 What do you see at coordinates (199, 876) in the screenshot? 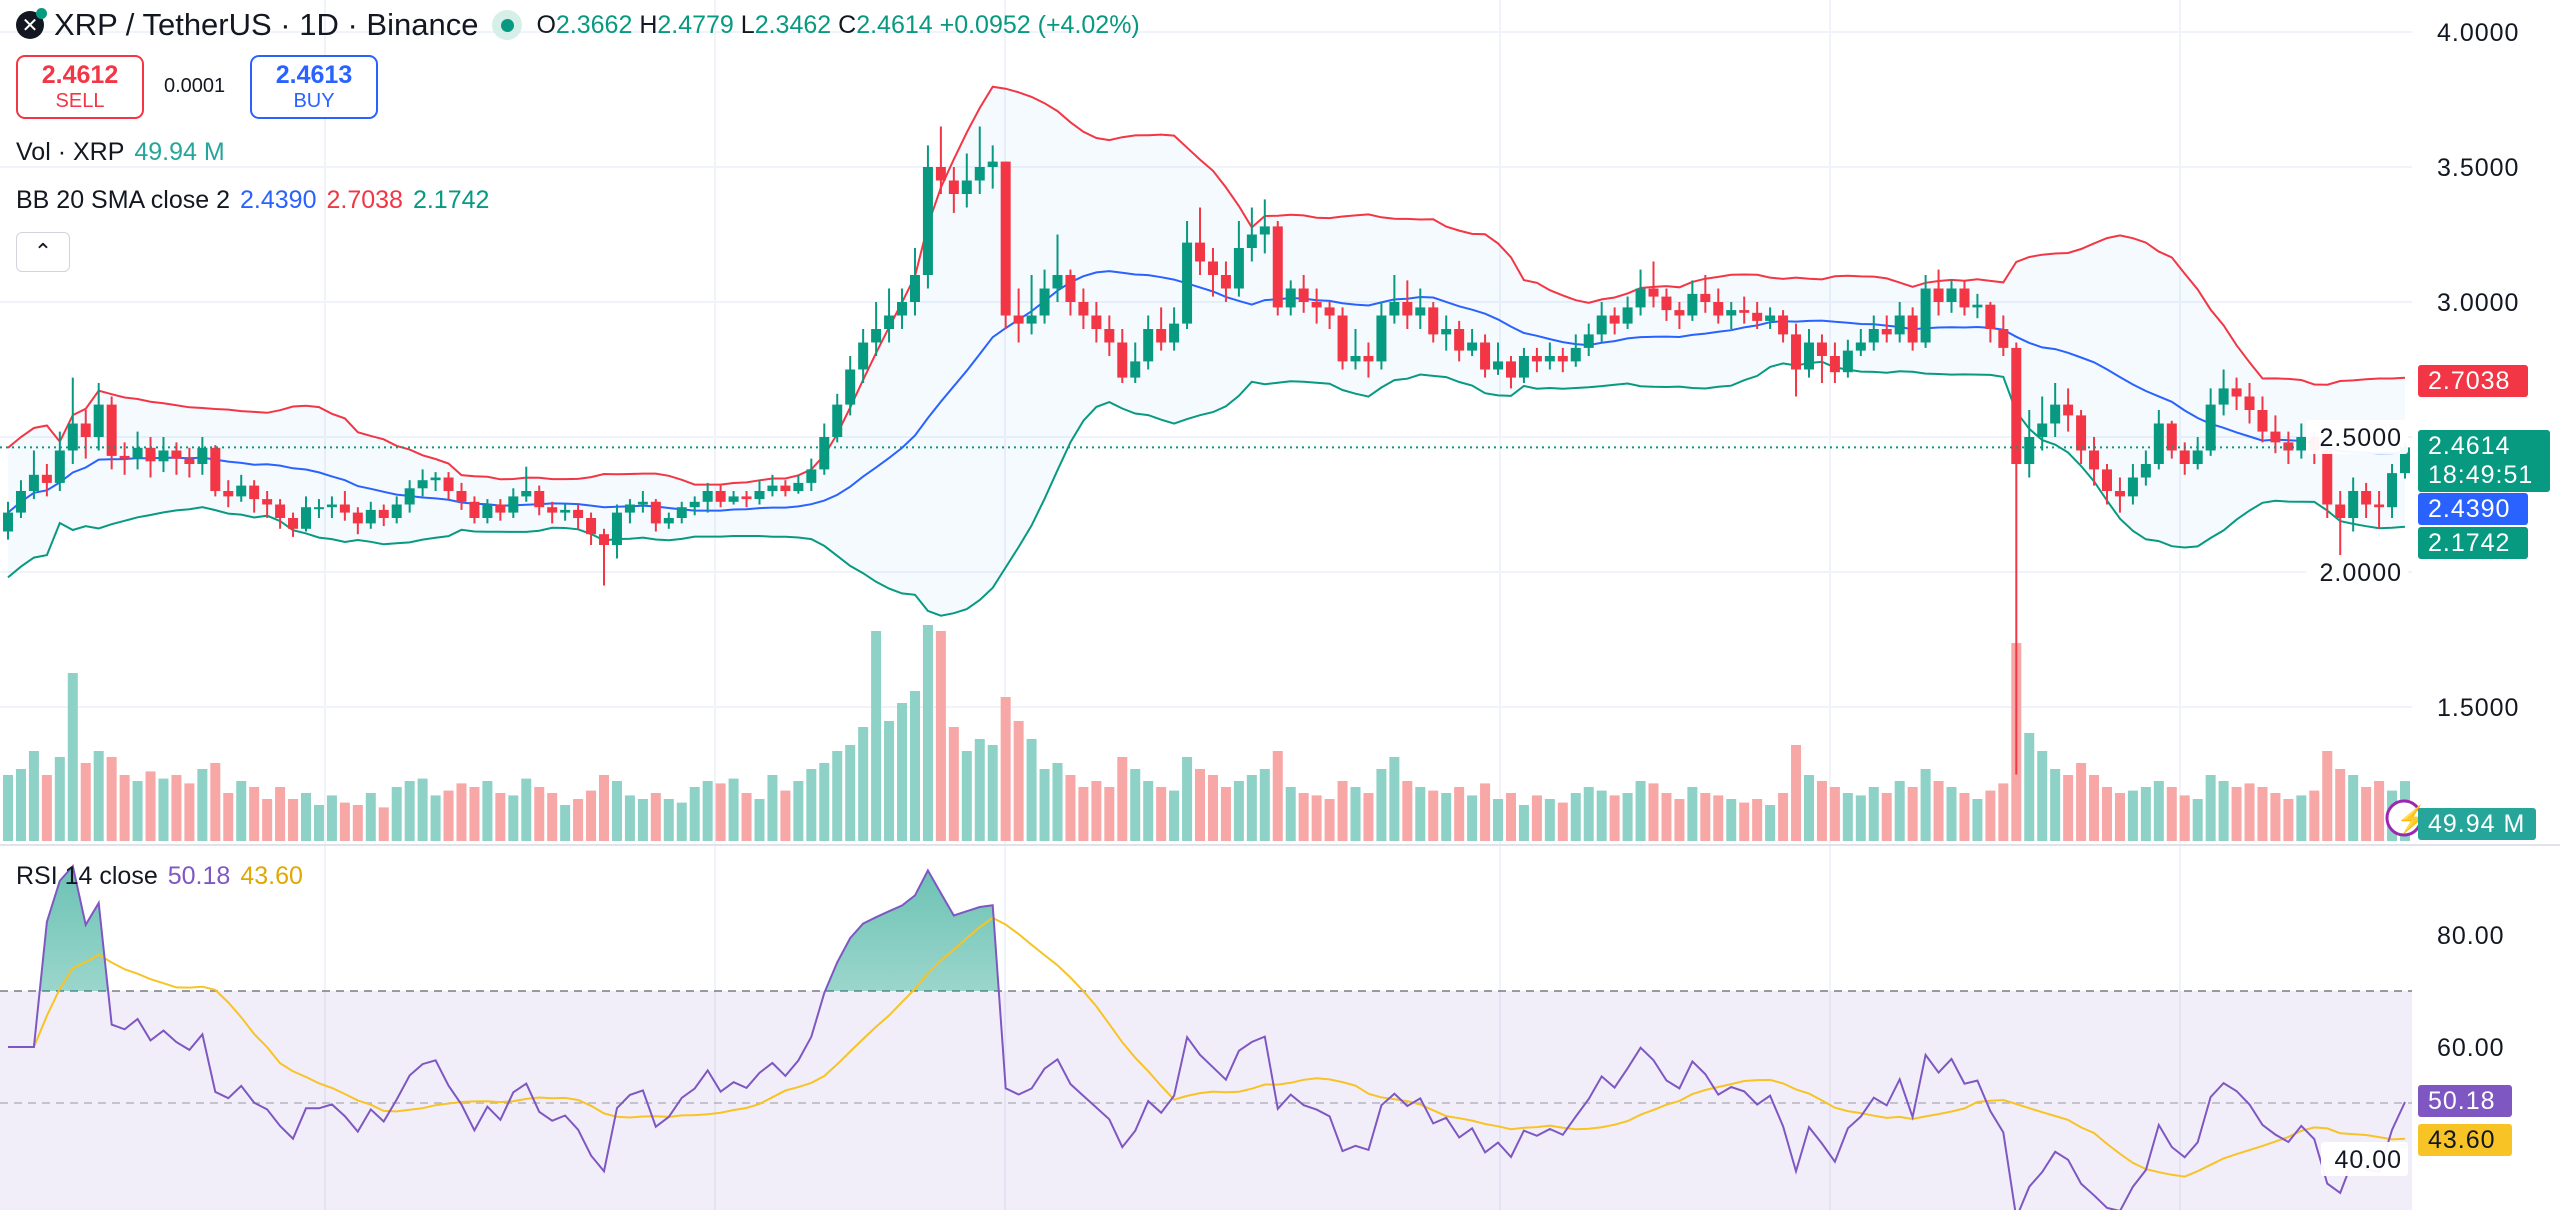
I see `rsi-legend-value: 50.18` at bounding box center [199, 876].